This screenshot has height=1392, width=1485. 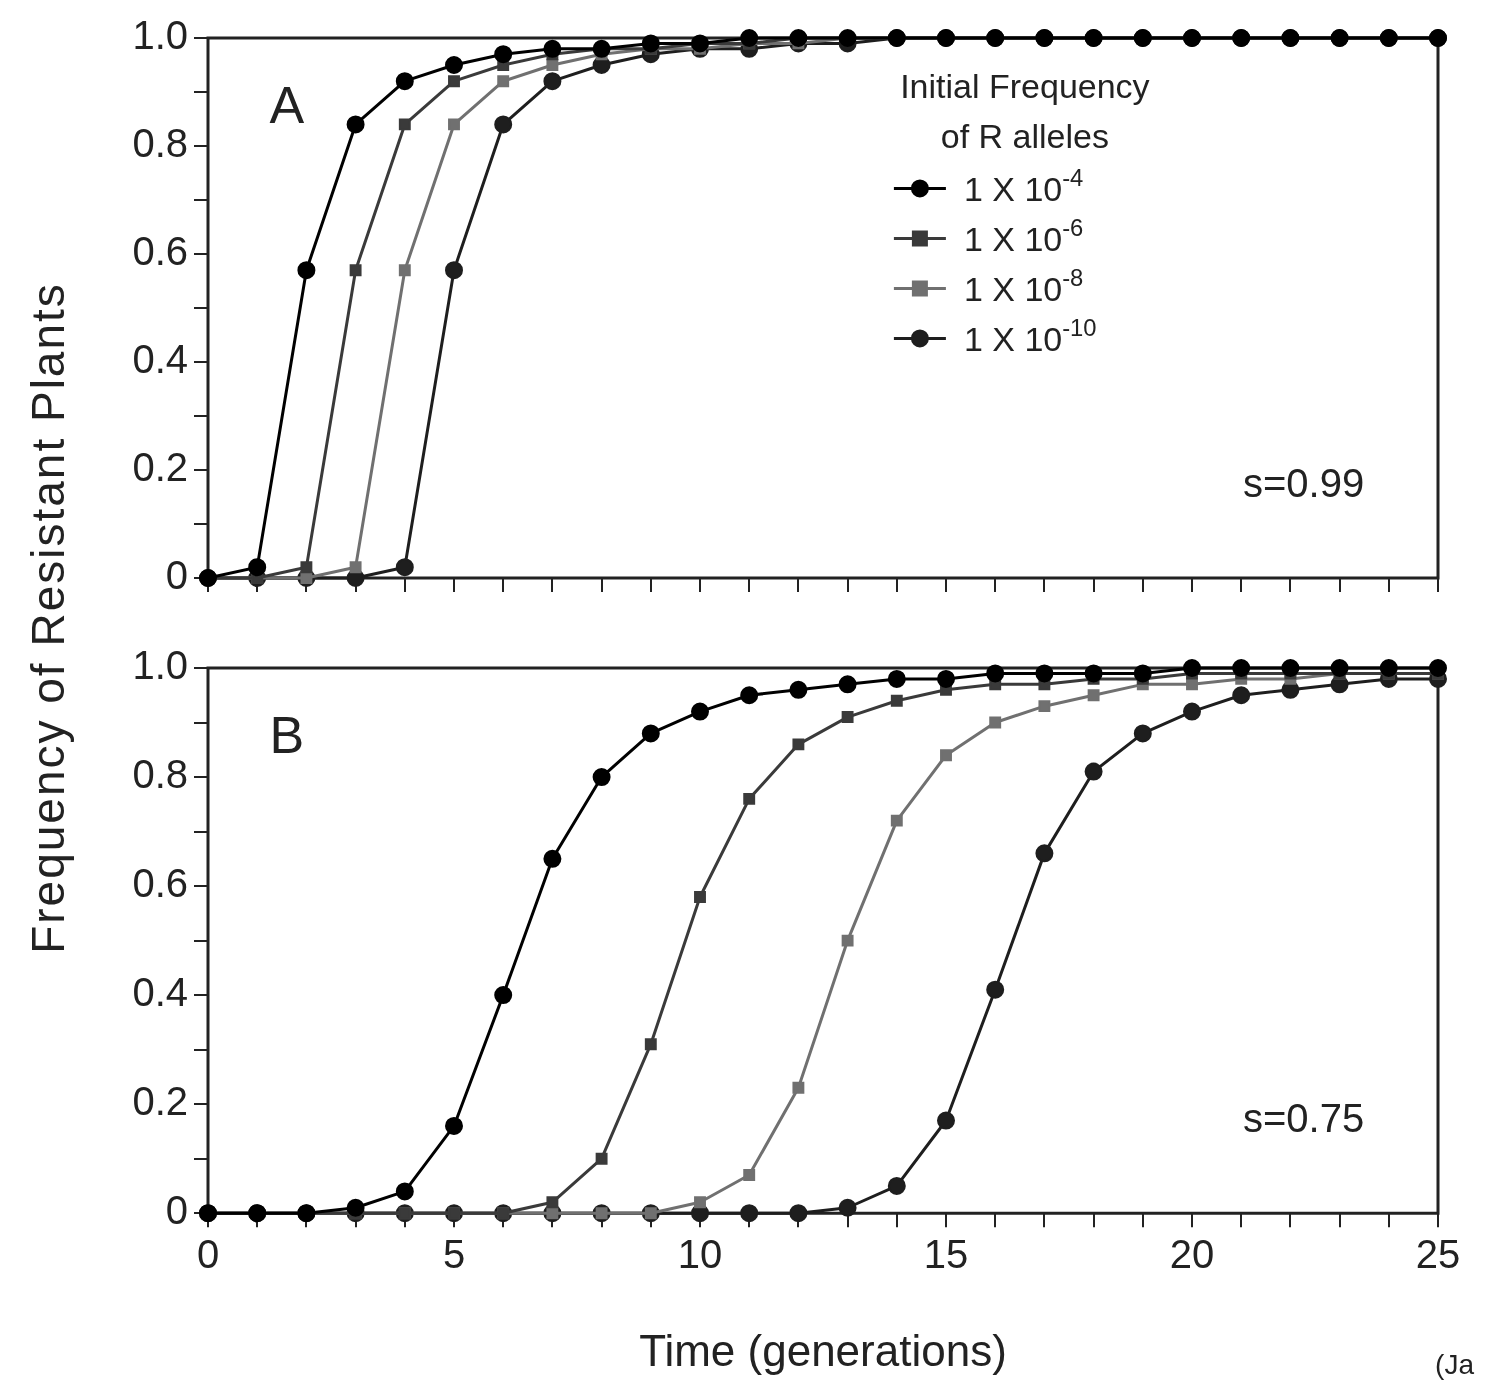 I want to click on legend-title: Initial Frequency of R alleles, so click(x=1025, y=111).